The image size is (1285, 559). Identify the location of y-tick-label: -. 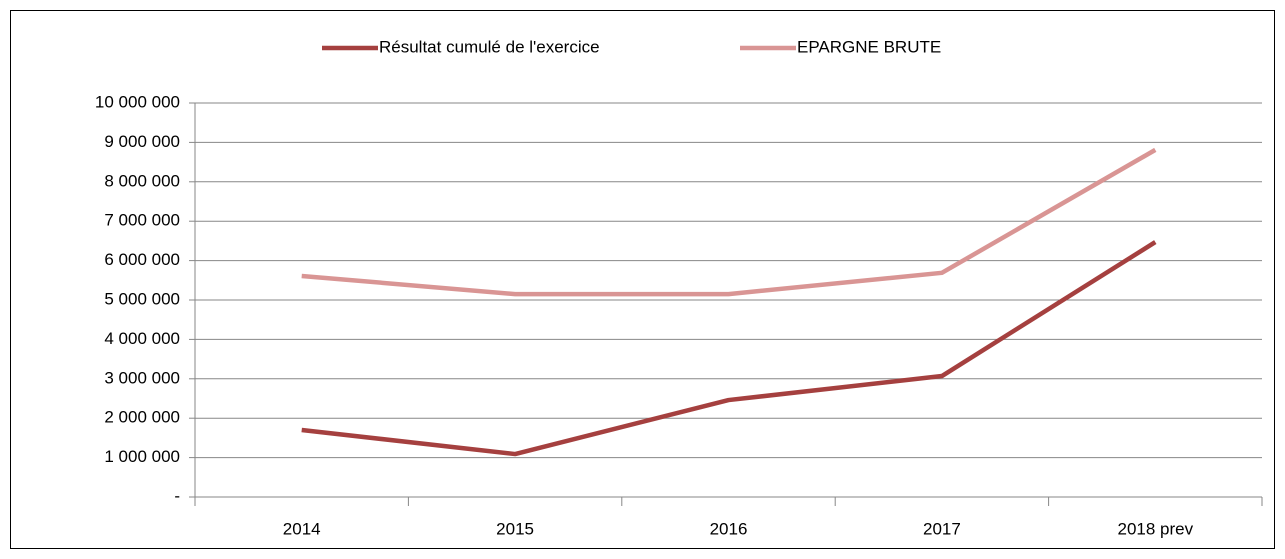
(177, 495).